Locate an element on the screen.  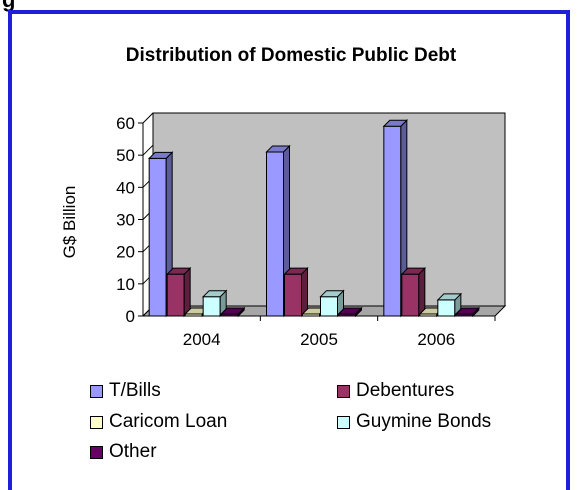
y-tick-label: 30 is located at coordinates (125, 220).